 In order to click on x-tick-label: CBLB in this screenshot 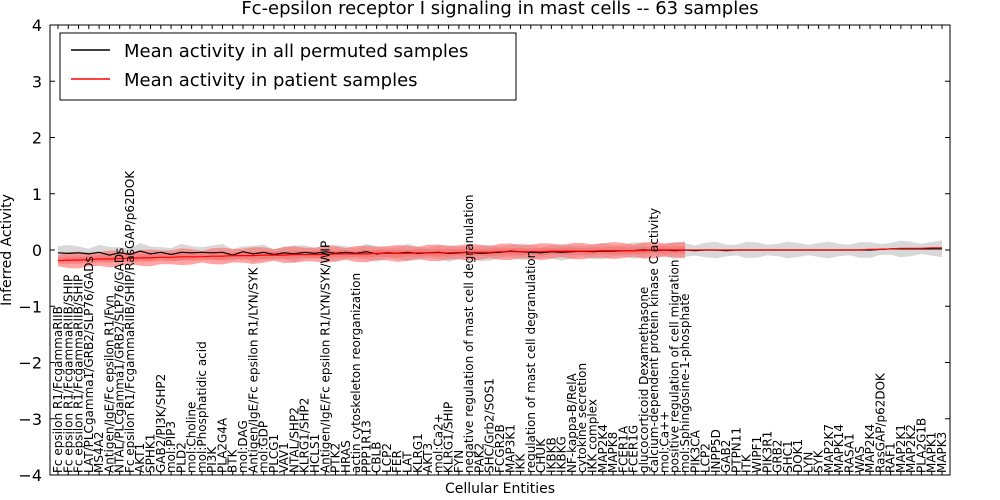, I will do `click(377, 458)`.